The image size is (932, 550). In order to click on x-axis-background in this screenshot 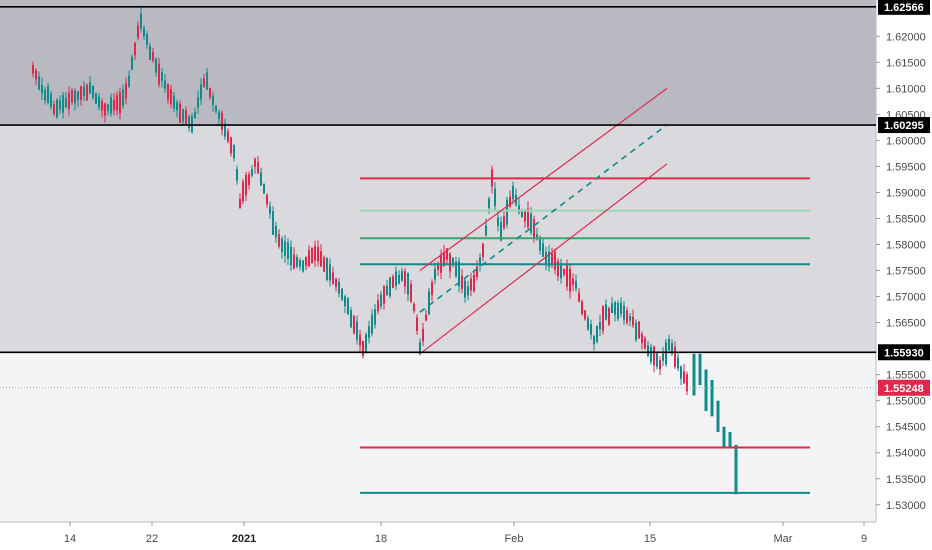, I will do `click(438, 536)`.